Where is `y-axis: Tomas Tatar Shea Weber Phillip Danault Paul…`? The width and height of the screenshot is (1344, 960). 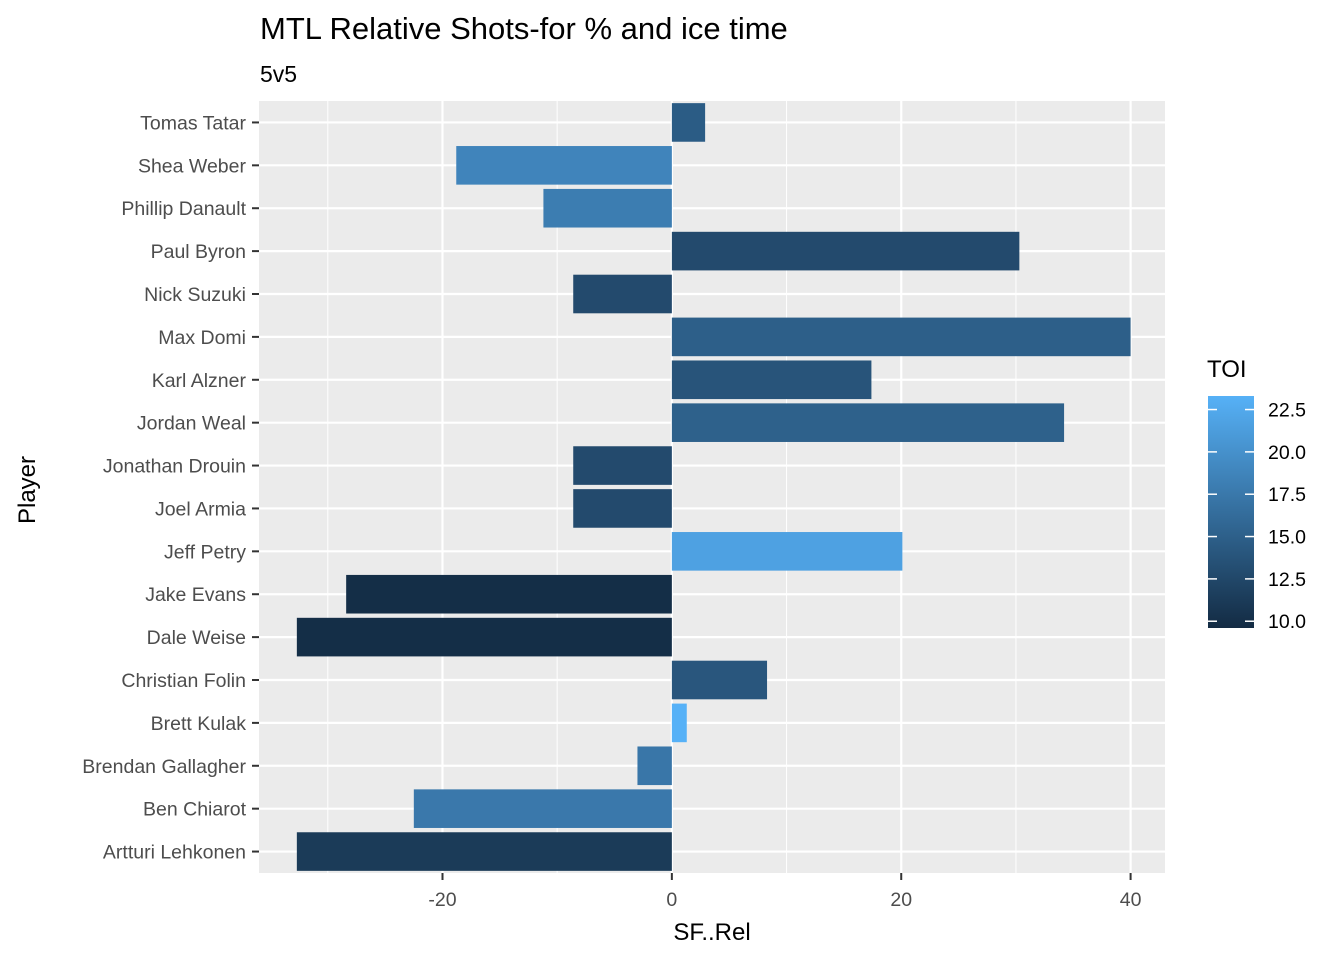 y-axis: Tomas Tatar Shea Weber Phillip Danault Paul… is located at coordinates (170, 488).